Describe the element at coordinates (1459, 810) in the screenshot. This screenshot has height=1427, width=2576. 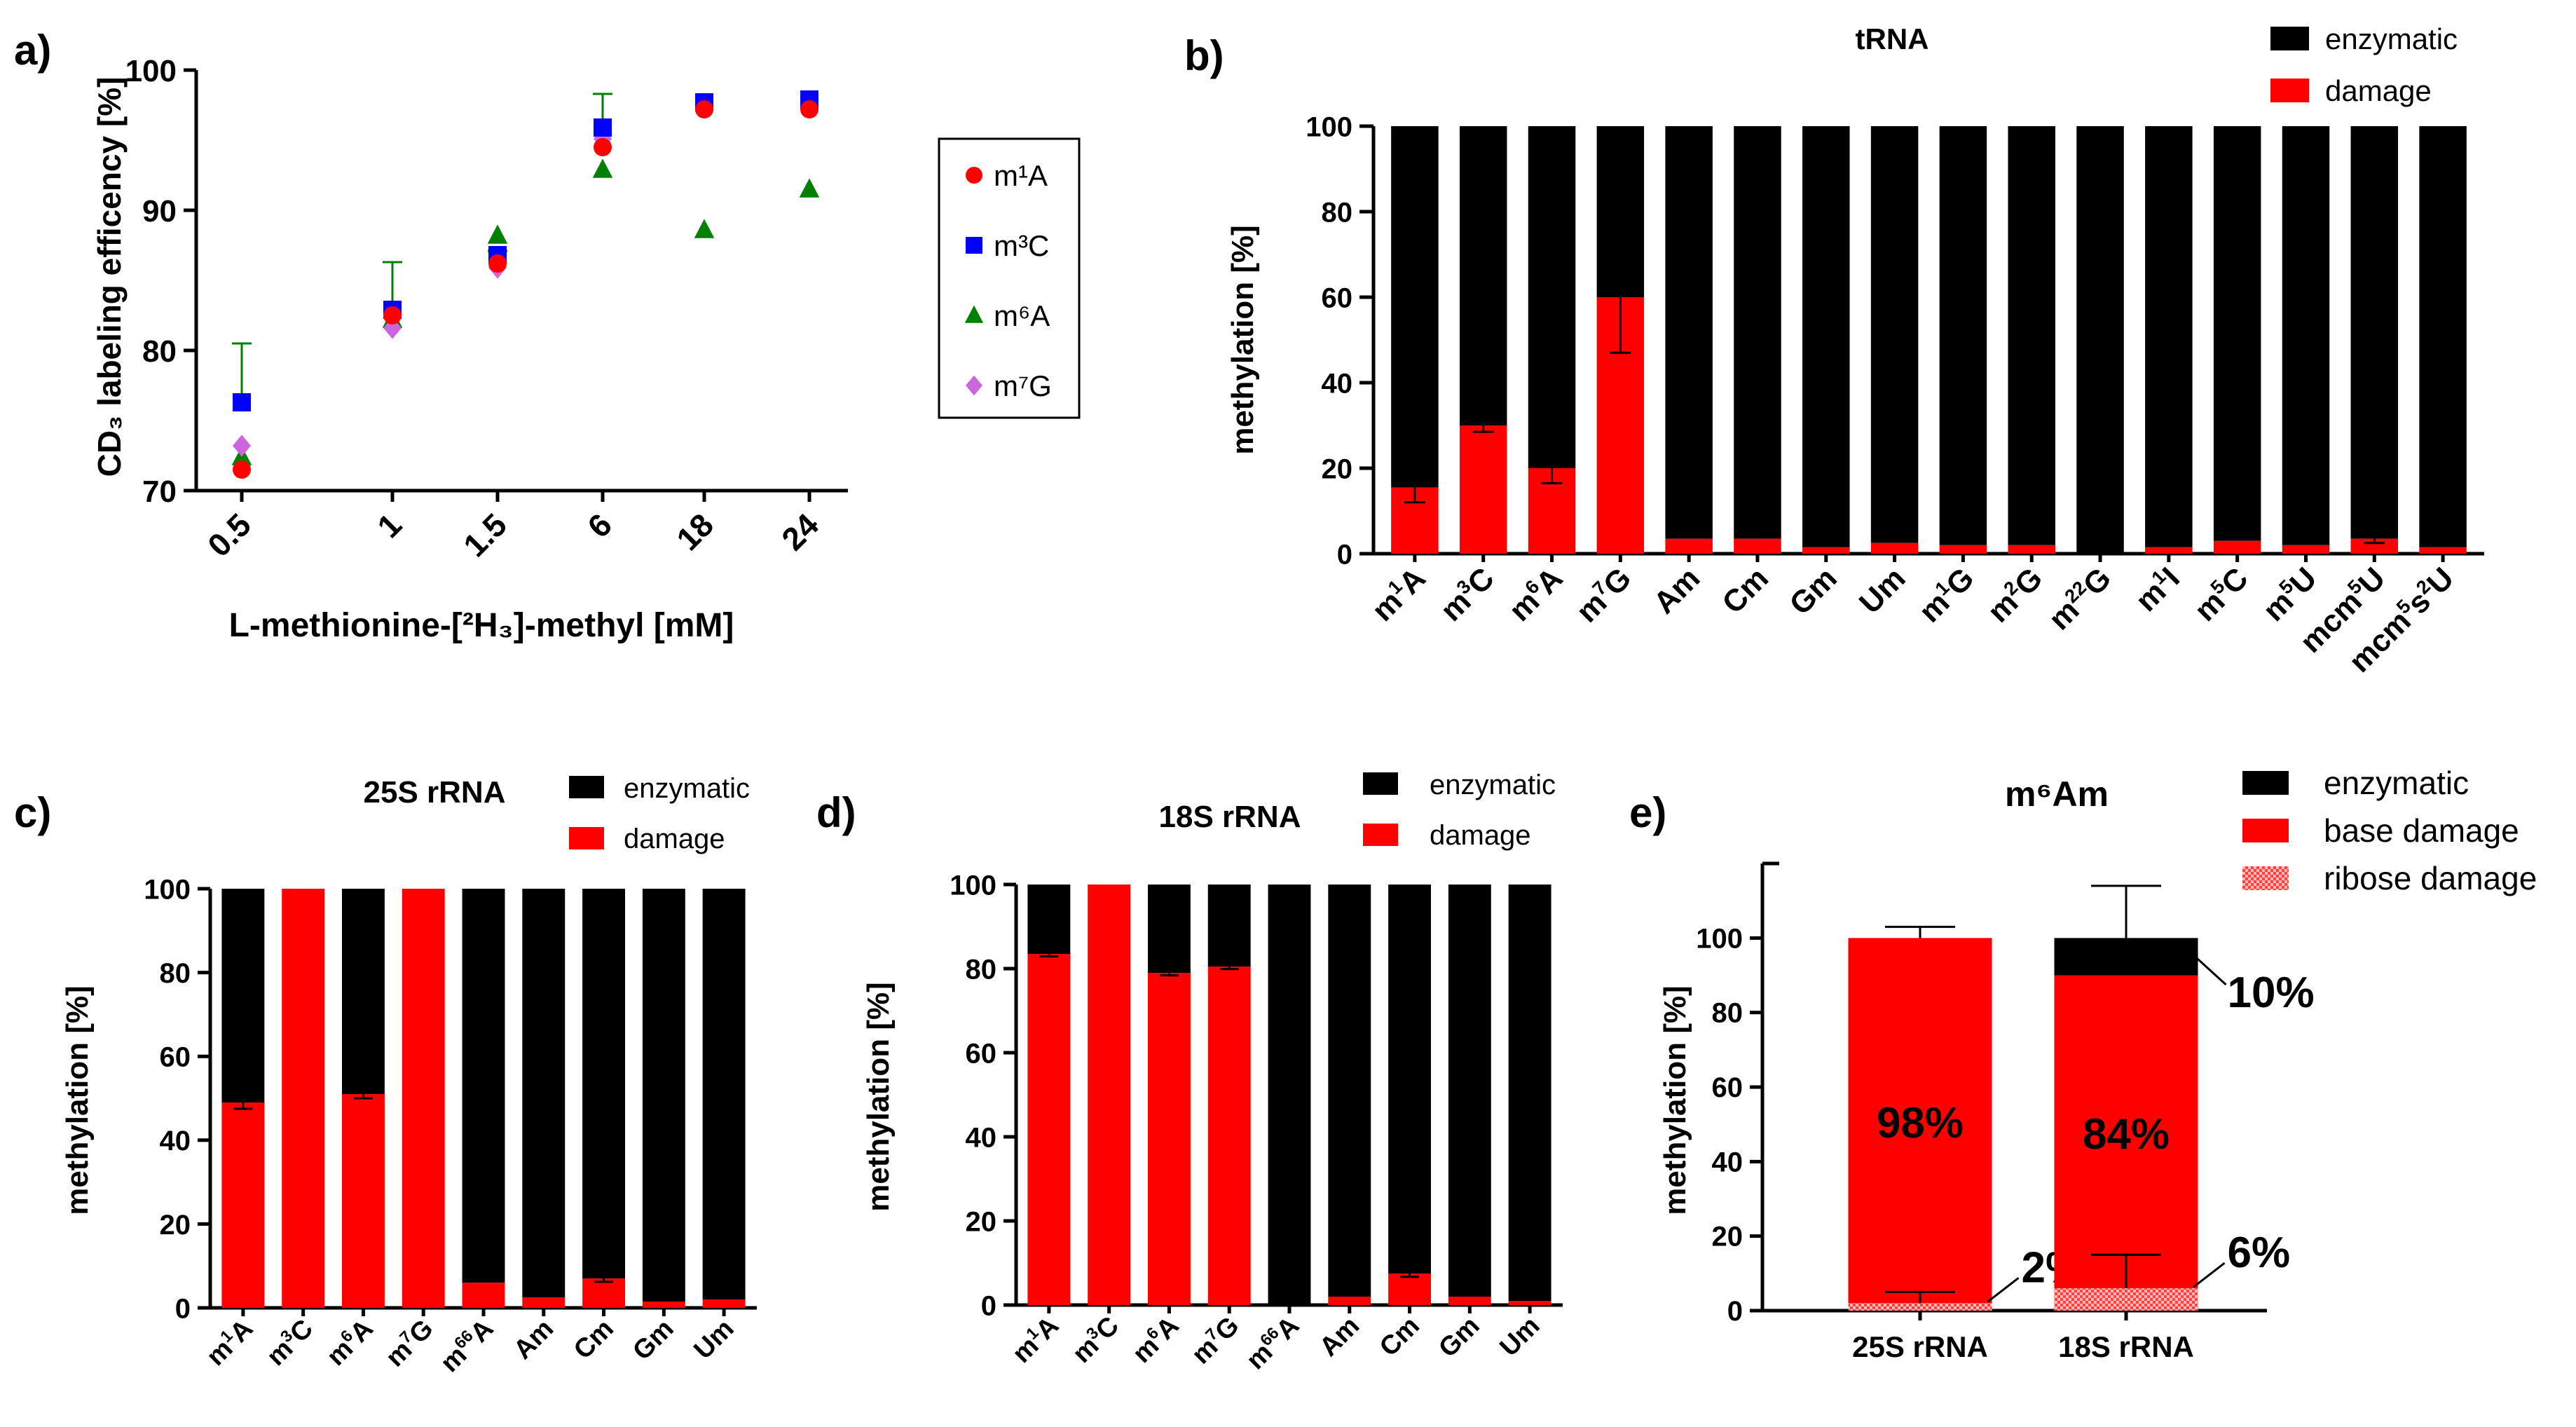
I see `panel-d-legend: enzymatic damage` at that location.